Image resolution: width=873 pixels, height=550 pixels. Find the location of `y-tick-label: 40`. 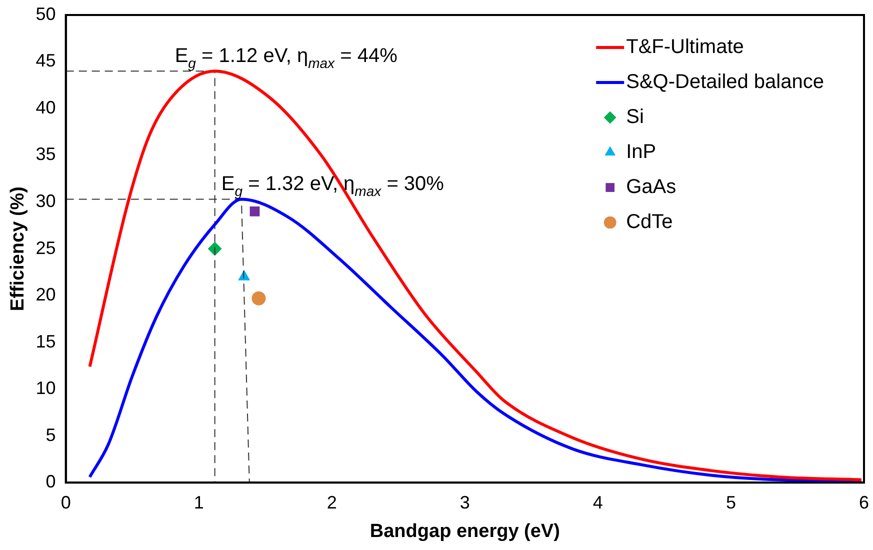

y-tick-label: 40 is located at coordinates (46, 107).